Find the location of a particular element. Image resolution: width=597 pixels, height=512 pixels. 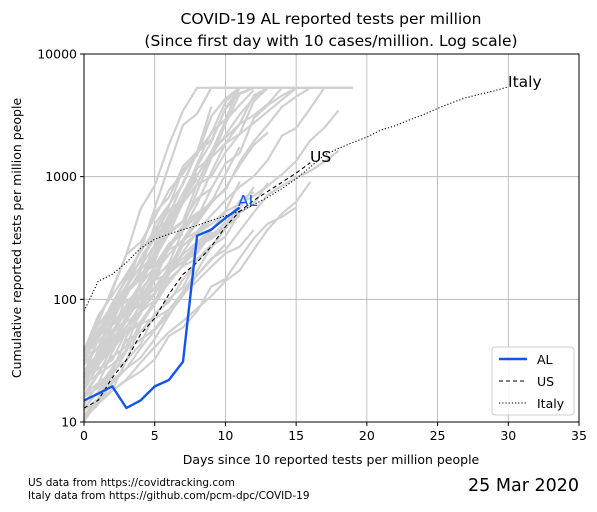

legend-label-al: AL is located at coordinates (545, 359).